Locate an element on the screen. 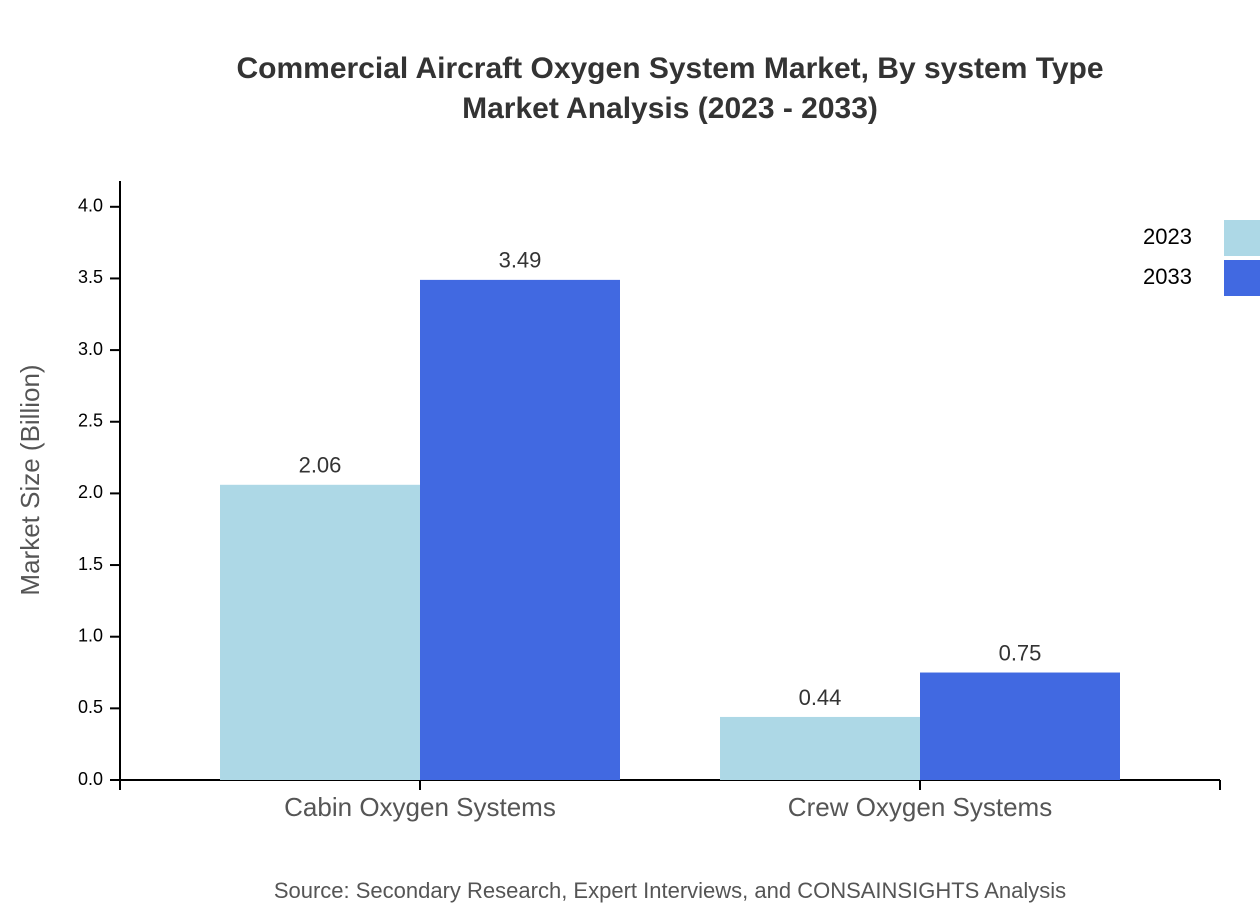 The image size is (1260, 920). value-label: 0.75 is located at coordinates (1020, 652).